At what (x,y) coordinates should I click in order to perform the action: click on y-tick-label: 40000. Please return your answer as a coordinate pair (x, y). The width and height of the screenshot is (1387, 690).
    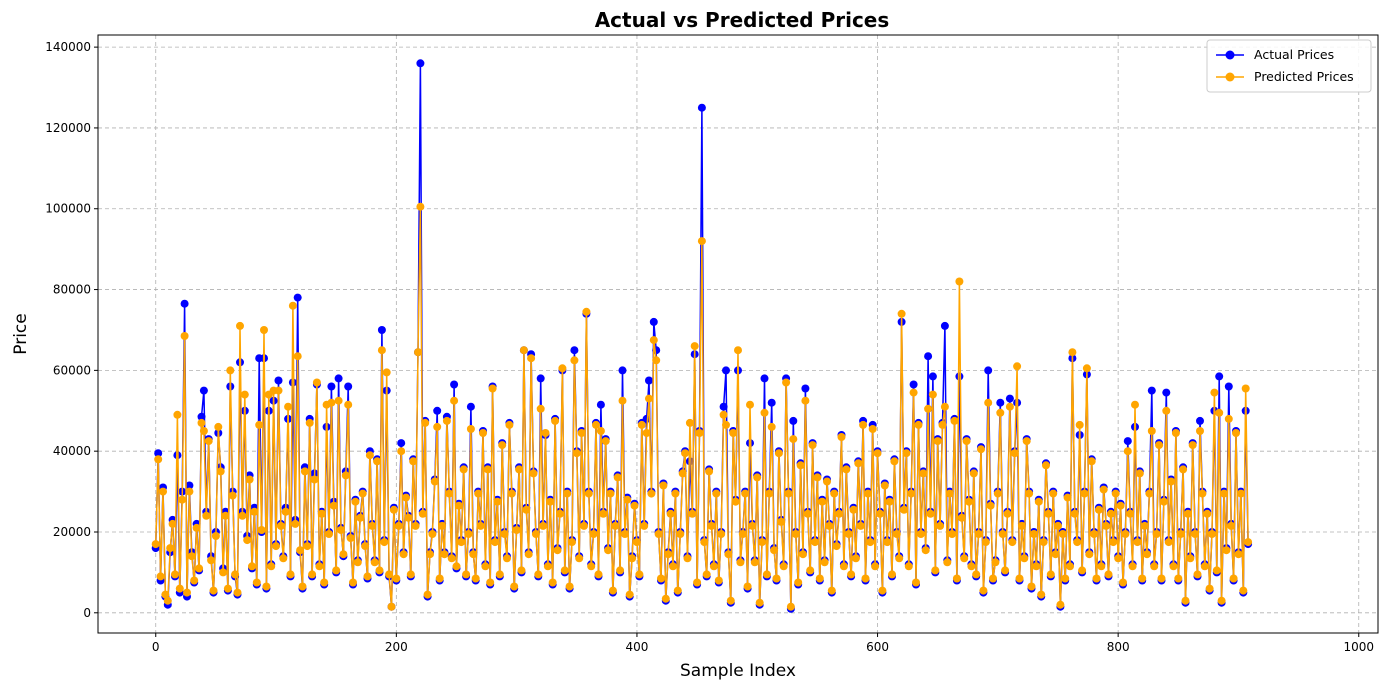
    Looking at the image, I should click on (72, 451).